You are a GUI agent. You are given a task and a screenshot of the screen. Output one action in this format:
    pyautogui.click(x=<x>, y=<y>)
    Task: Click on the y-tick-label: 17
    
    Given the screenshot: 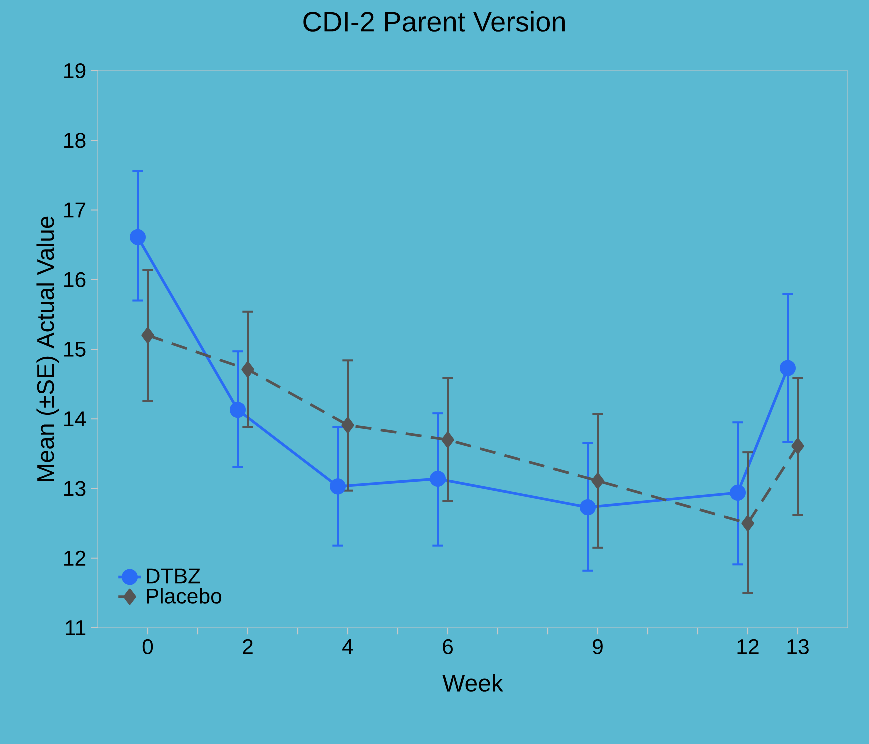 What is the action you would take?
    pyautogui.click(x=75, y=210)
    